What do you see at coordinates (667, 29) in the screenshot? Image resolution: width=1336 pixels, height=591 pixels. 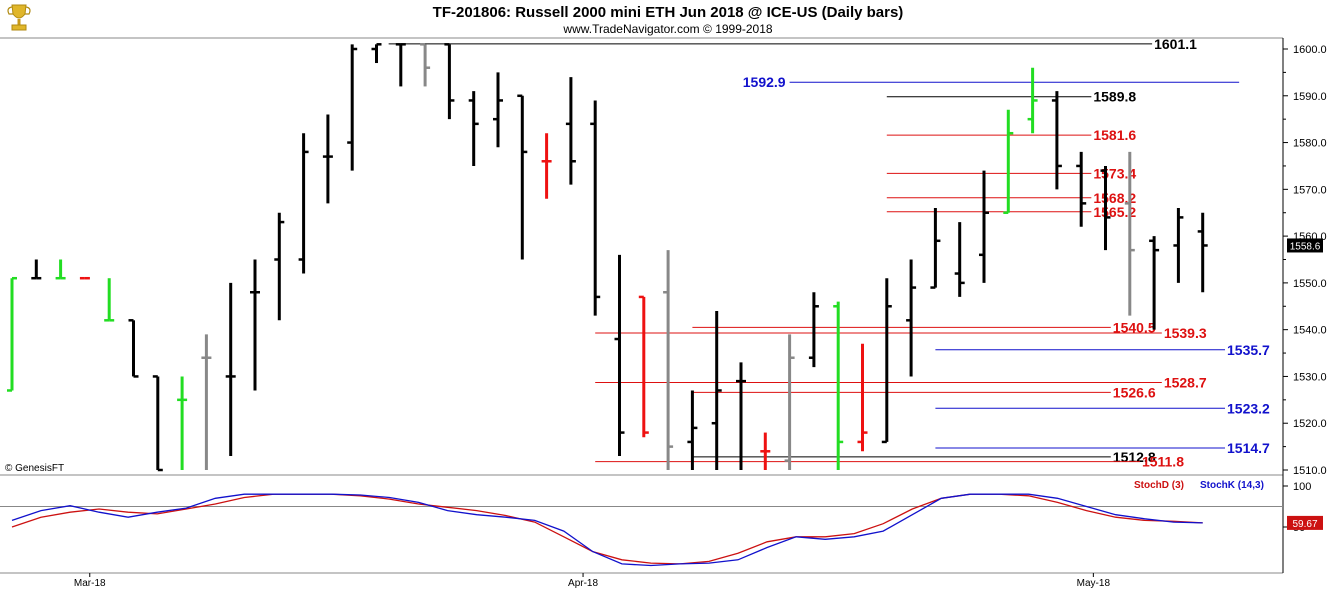 I see `chart-subtitle: www.TradeNavigator.com © 1999-2018` at bounding box center [667, 29].